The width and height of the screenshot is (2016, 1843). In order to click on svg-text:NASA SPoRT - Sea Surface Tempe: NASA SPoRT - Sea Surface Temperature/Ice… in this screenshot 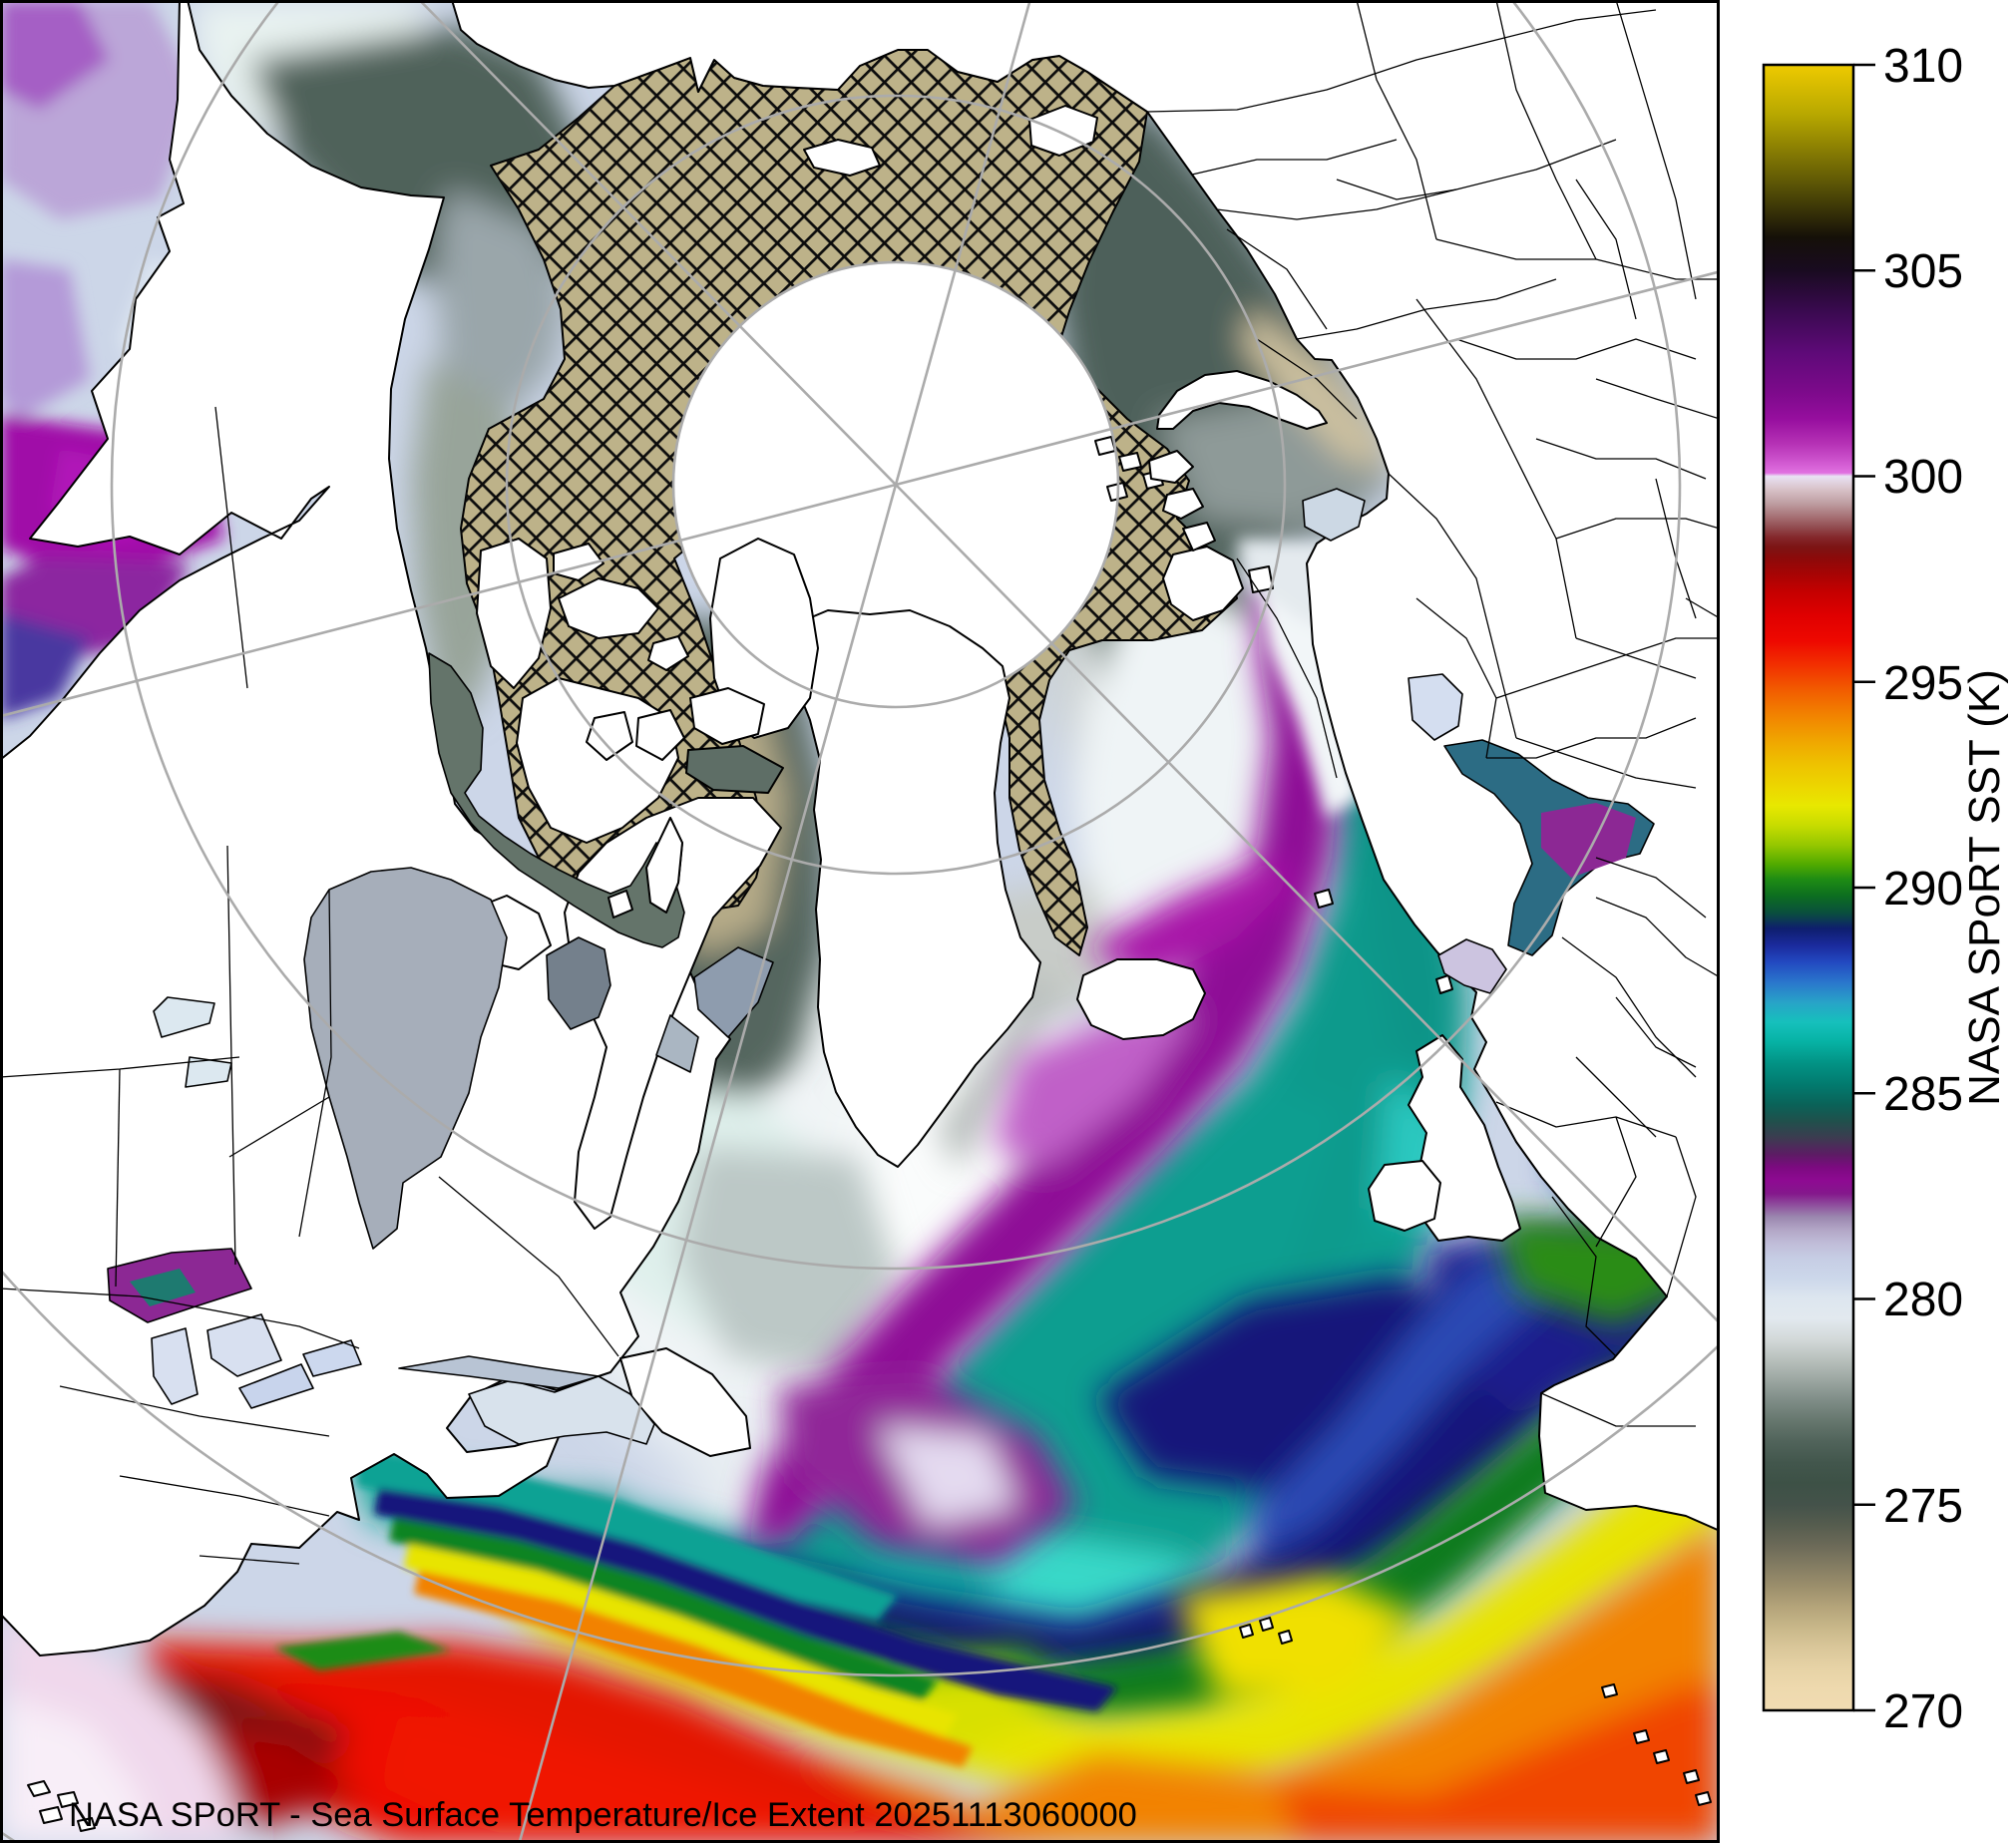, I will do `click(603, 1815)`.